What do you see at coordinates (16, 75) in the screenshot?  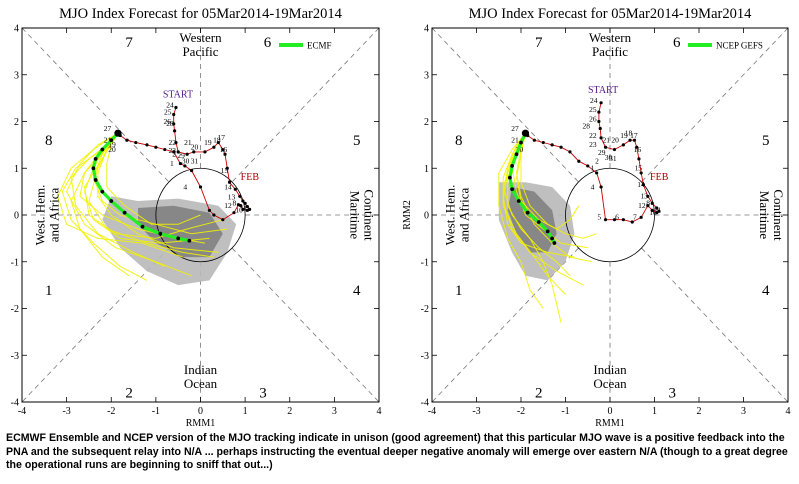 I see `y-tick-label-7: 3` at bounding box center [16, 75].